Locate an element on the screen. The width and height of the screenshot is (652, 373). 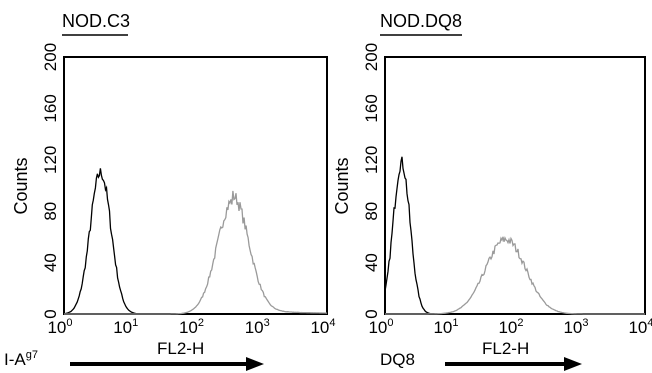
panel-title: NOD.C3 is located at coordinates (96, 21).